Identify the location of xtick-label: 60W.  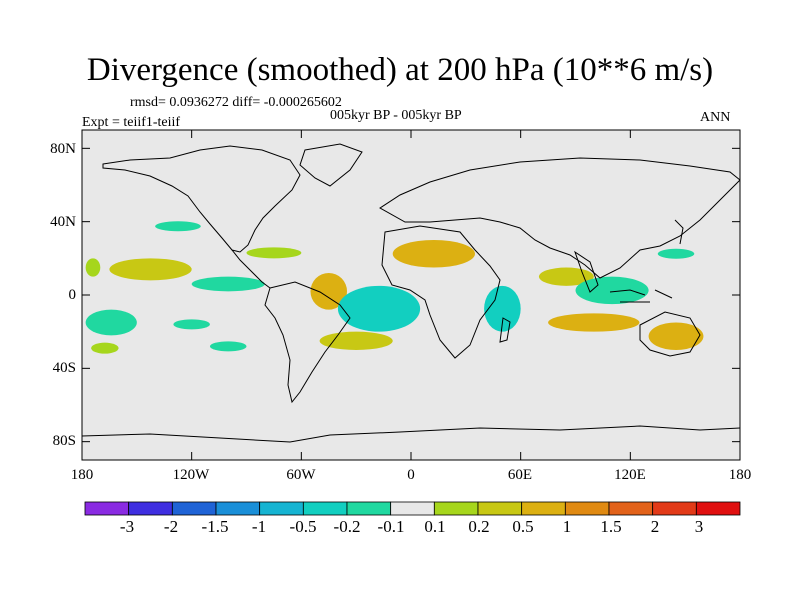
(301, 475).